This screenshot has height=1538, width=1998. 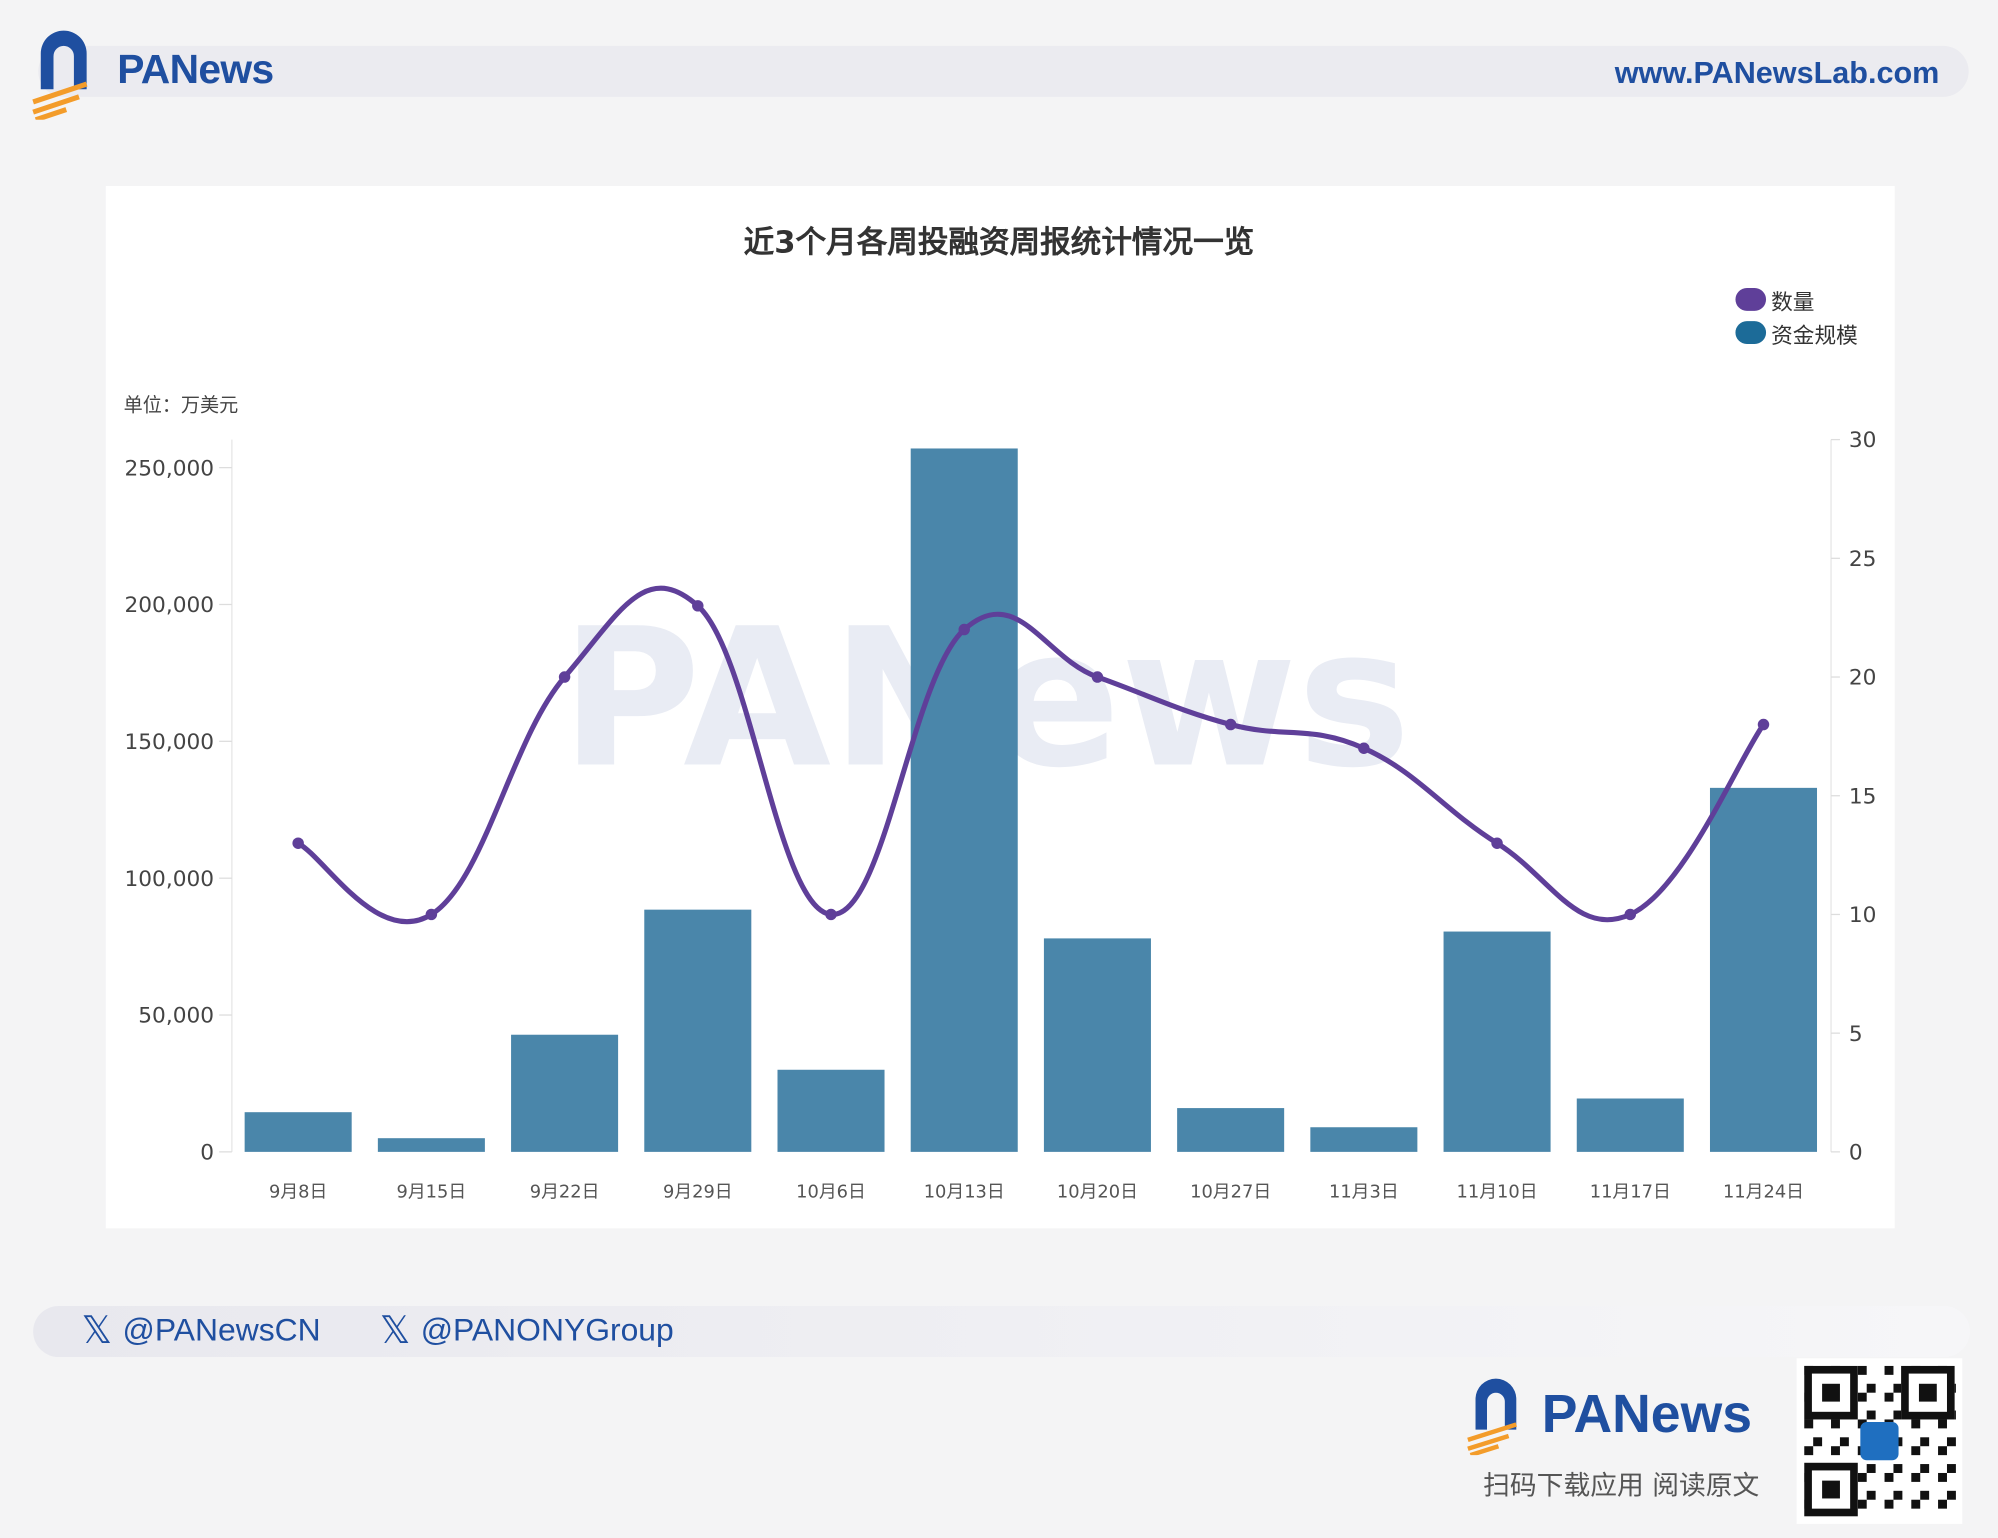 I want to click on count-point-10月6日, so click(x=831, y=914).